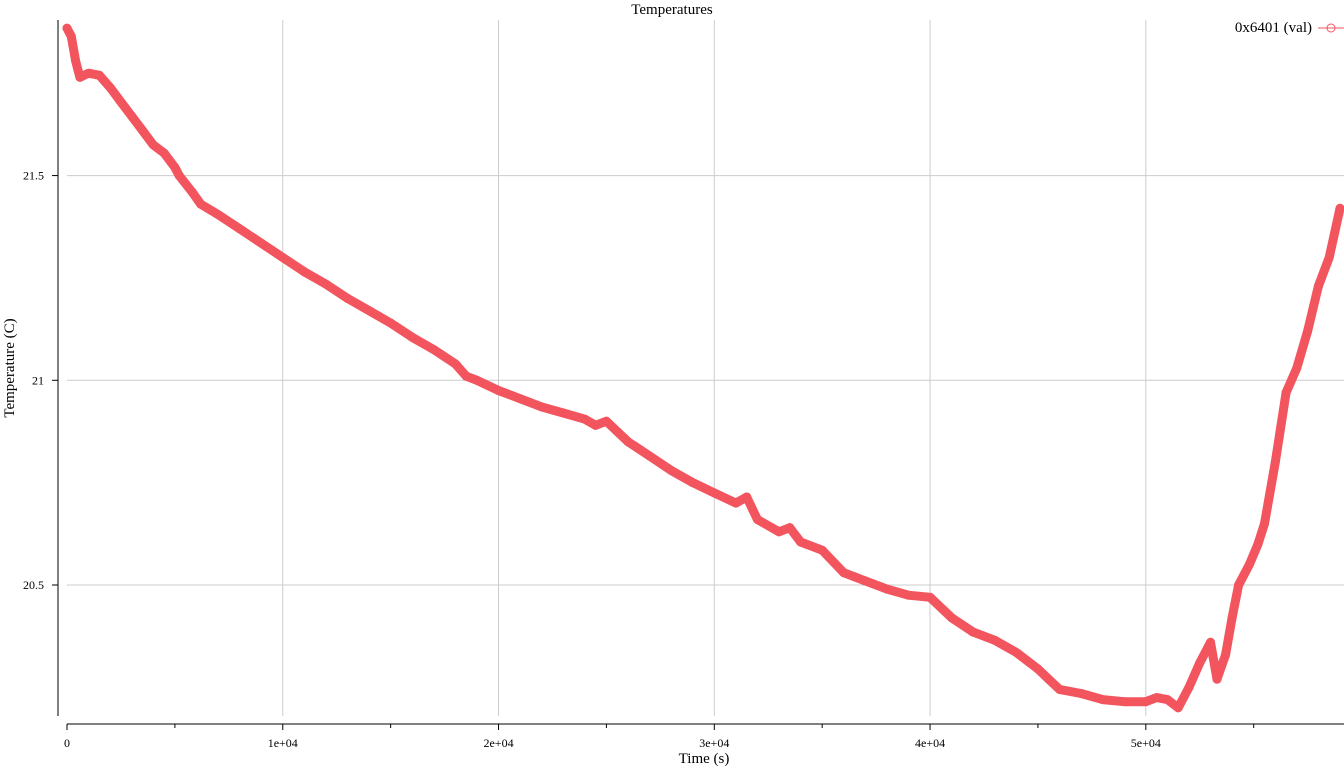 This screenshot has width=1344, height=773. I want to click on y-tick-label: 21, so click(38, 380).